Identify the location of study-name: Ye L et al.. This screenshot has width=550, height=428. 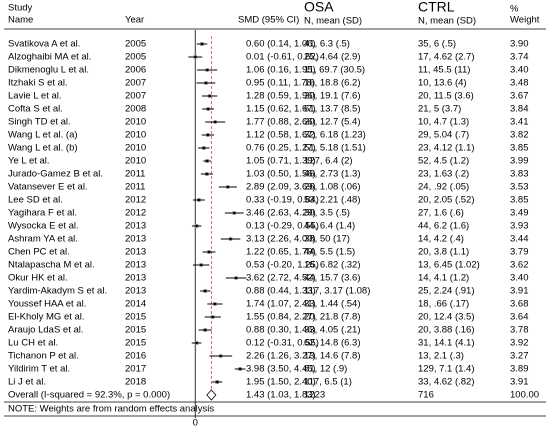
(29, 161).